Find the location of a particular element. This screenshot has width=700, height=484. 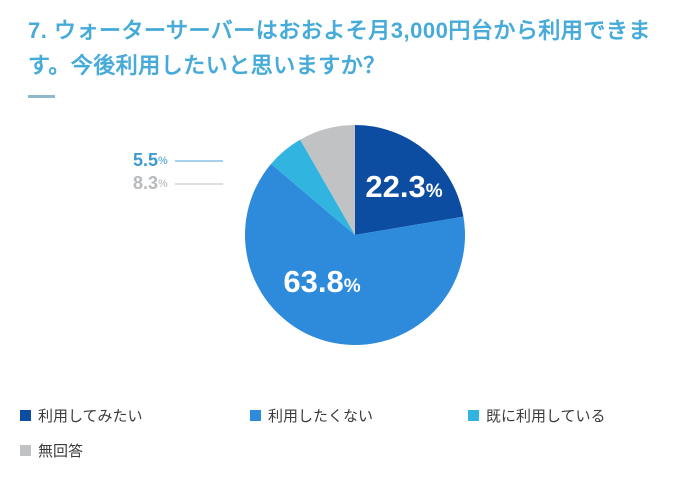

pie-chart is located at coordinates (355, 235).